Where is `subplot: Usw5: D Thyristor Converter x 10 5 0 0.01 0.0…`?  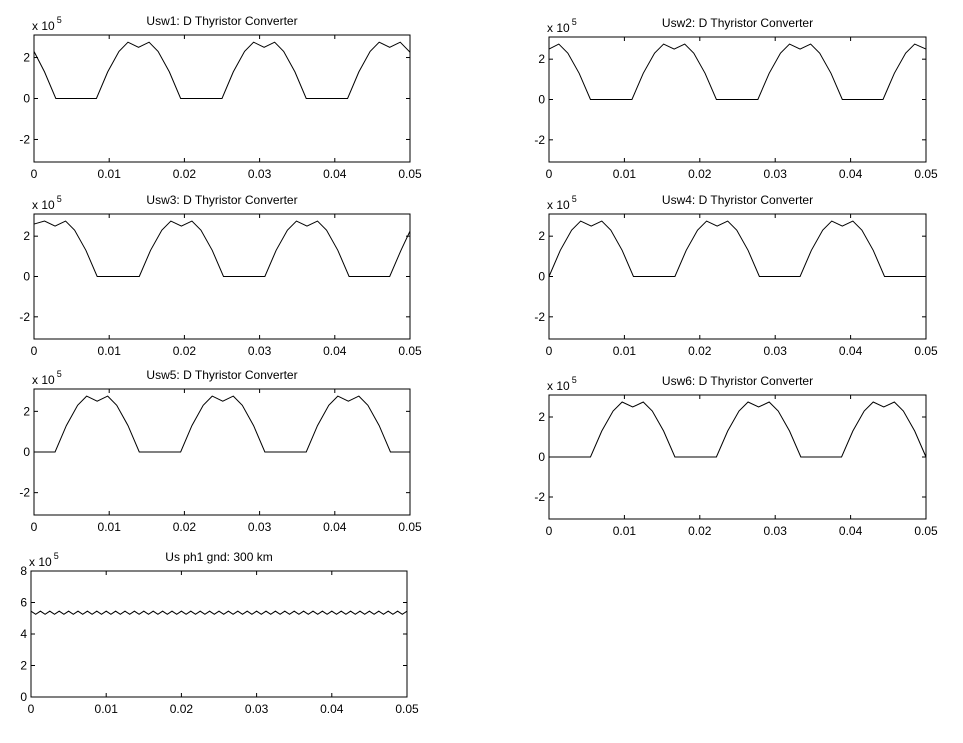 subplot: Usw5: D Thyristor Converter x 10 5 0 0.01 0.0… is located at coordinates (220, 451).